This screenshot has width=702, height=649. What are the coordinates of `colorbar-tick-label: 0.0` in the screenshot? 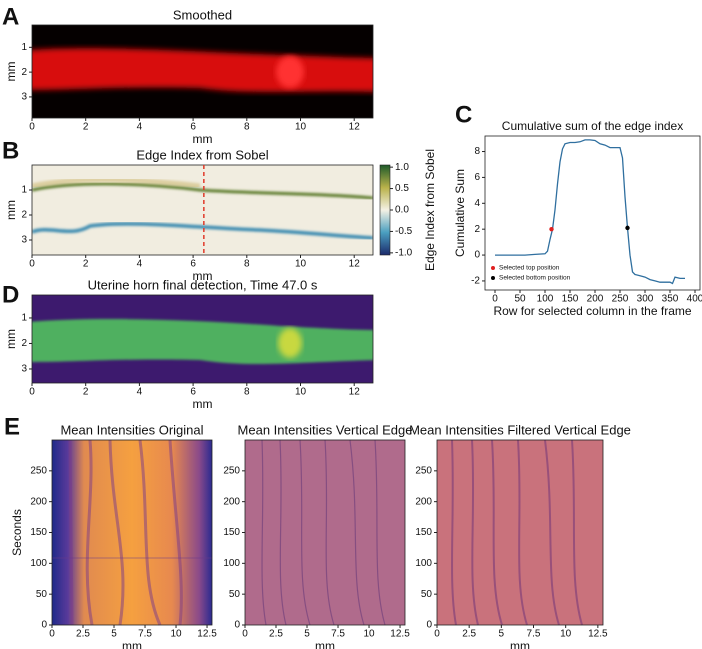 It's located at (402, 210).